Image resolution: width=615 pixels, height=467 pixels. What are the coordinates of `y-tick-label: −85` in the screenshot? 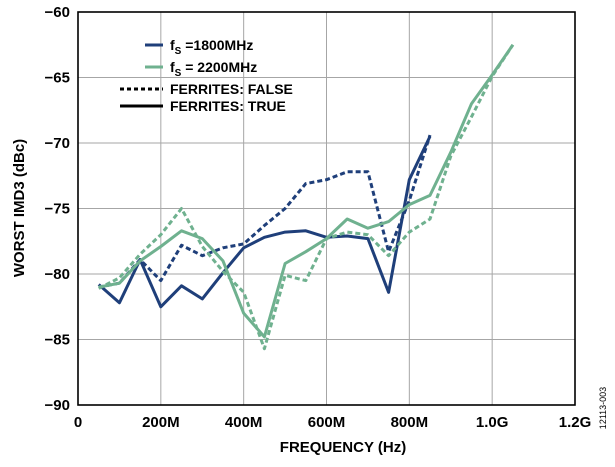 It's located at (57, 340).